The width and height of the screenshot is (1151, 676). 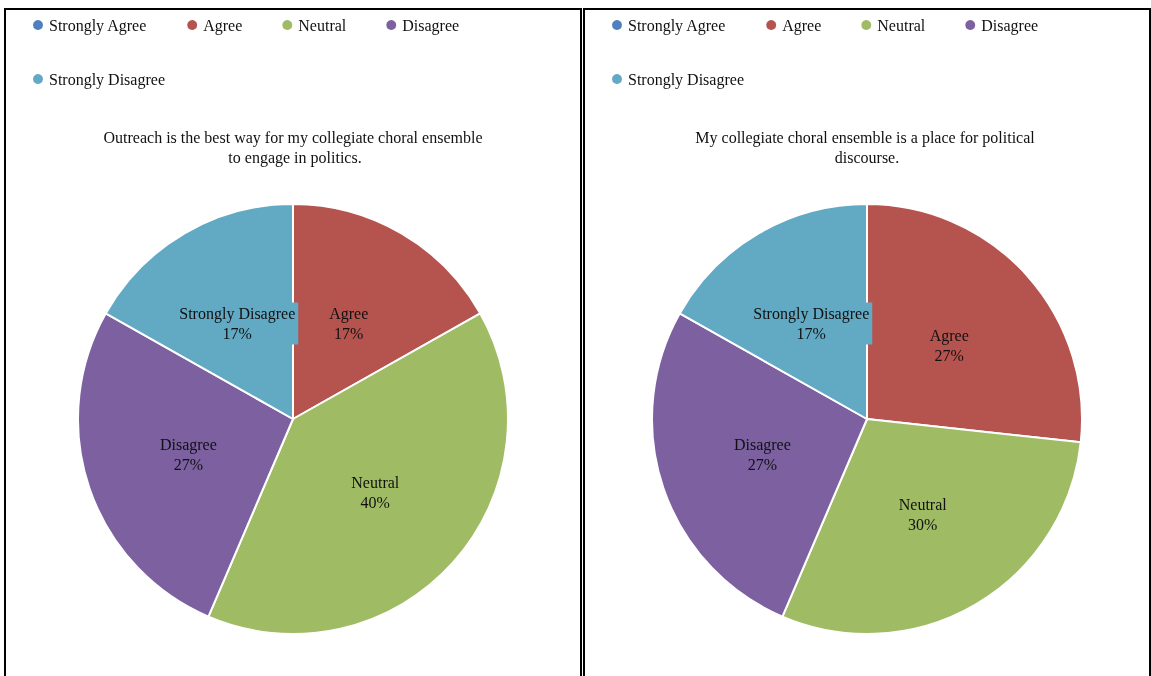 I want to click on text: Outreach is the best way for my collegiate choral ensemble to engage in politics., so click(x=293, y=147).